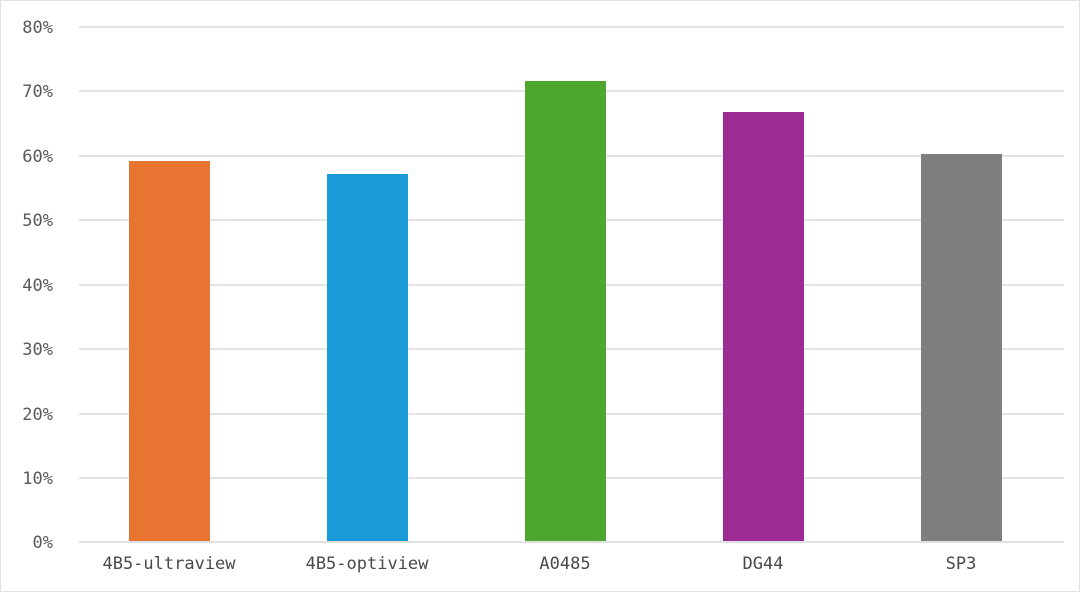 This screenshot has height=593, width=1080. What do you see at coordinates (565, 564) in the screenshot?
I see `x-axis-label-a0485: A0485` at bounding box center [565, 564].